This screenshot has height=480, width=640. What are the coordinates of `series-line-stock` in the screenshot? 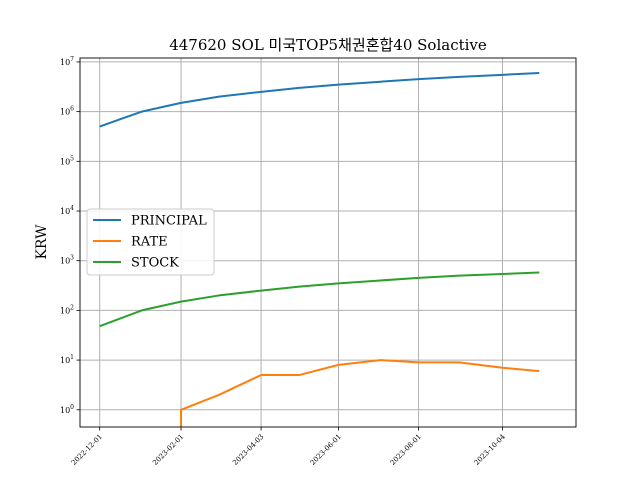 It's located at (319, 299).